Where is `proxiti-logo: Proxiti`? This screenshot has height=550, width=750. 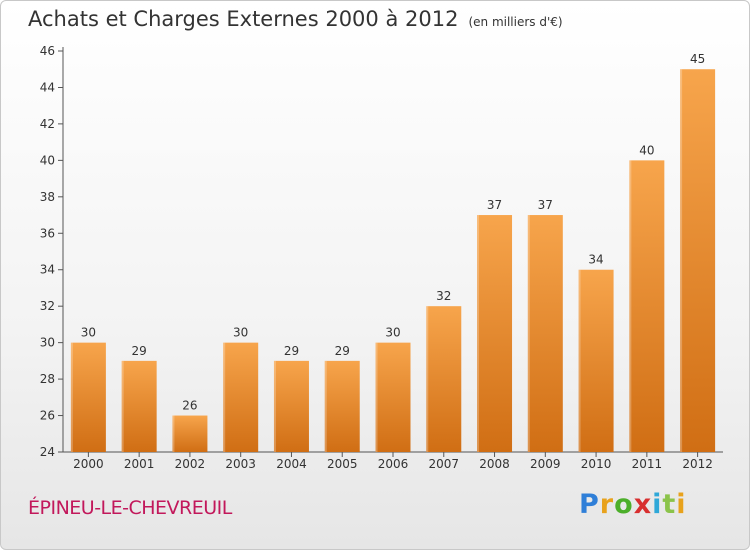
proxiti-logo: Proxiti is located at coordinates (633, 504).